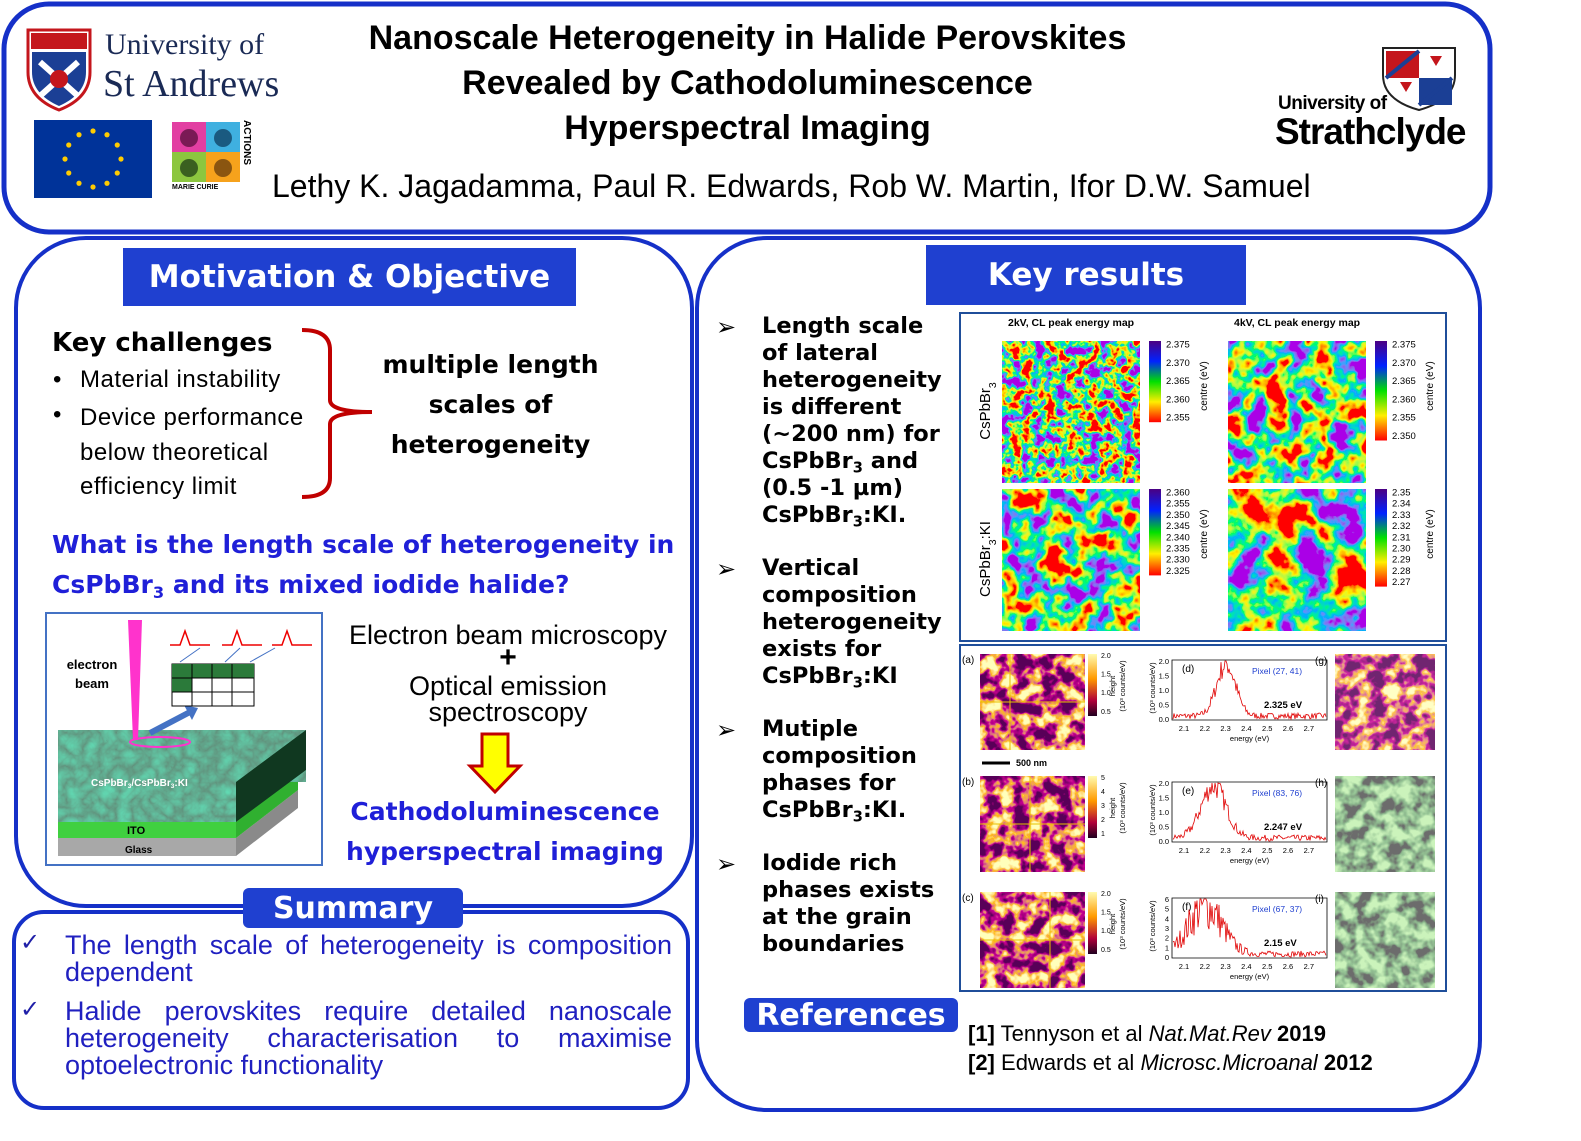 The width and height of the screenshot is (1581, 1141). Describe the element at coordinates (1086, 275) in the screenshot. I see `key-results-heading: Key results` at that location.